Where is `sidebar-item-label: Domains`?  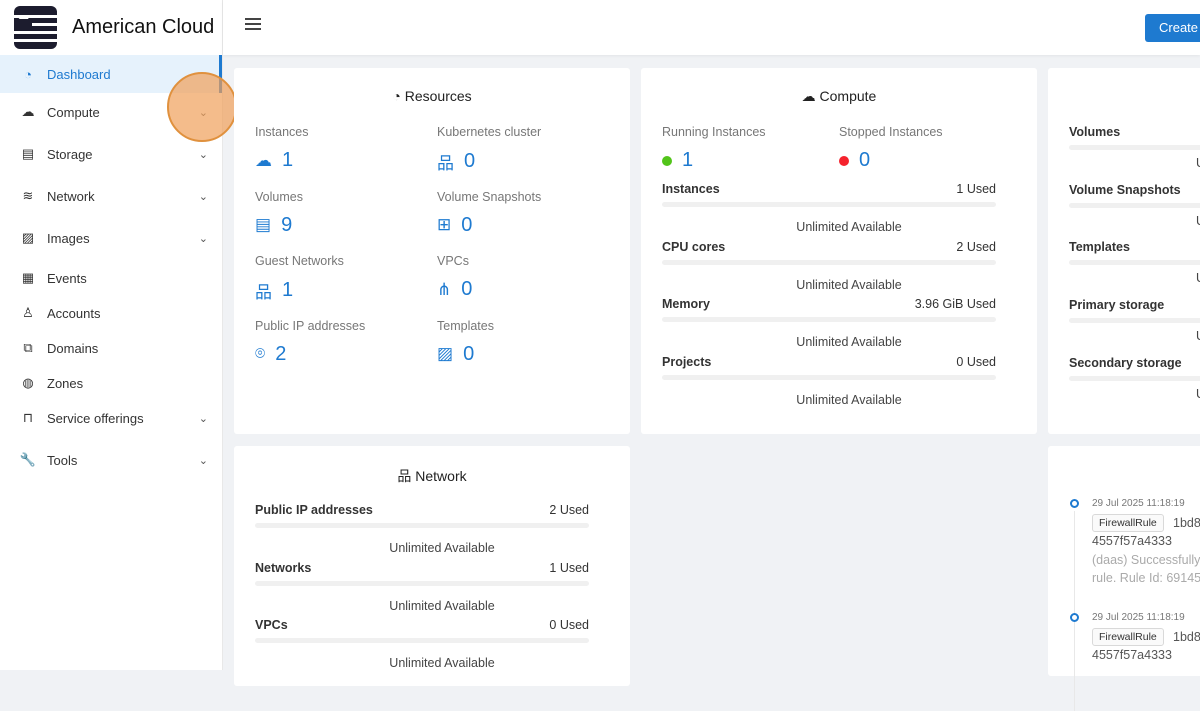
sidebar-item-label: Domains is located at coordinates (73, 348).